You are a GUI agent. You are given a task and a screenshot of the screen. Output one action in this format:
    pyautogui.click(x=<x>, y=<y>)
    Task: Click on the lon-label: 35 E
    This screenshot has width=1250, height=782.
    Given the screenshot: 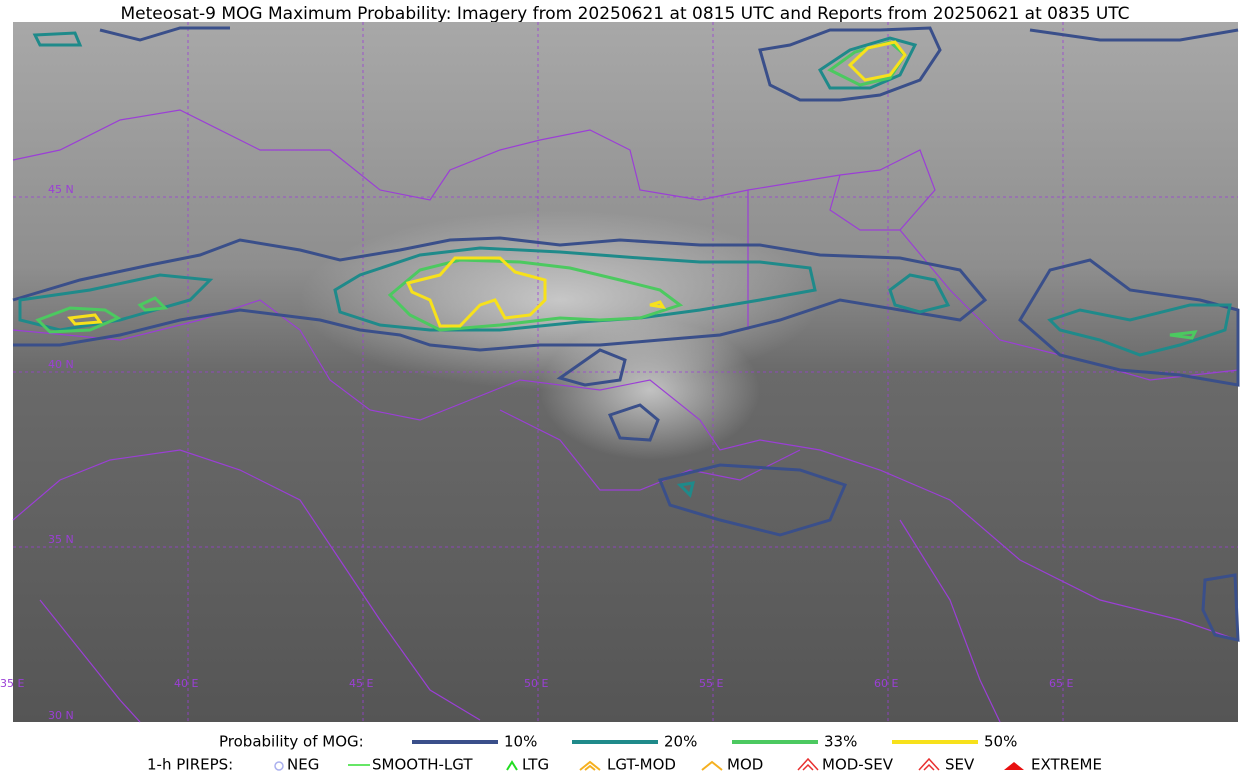 What is the action you would take?
    pyautogui.click(x=12, y=683)
    